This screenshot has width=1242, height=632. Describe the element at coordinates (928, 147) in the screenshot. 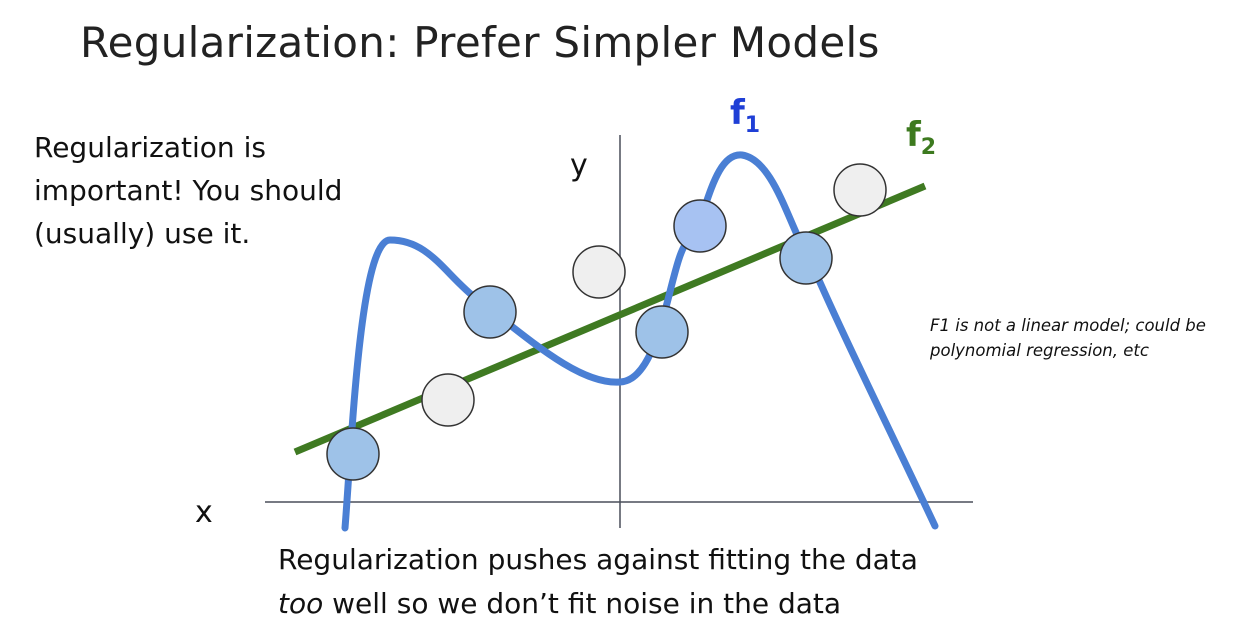

I see `f2-label-sub: 2` at that location.